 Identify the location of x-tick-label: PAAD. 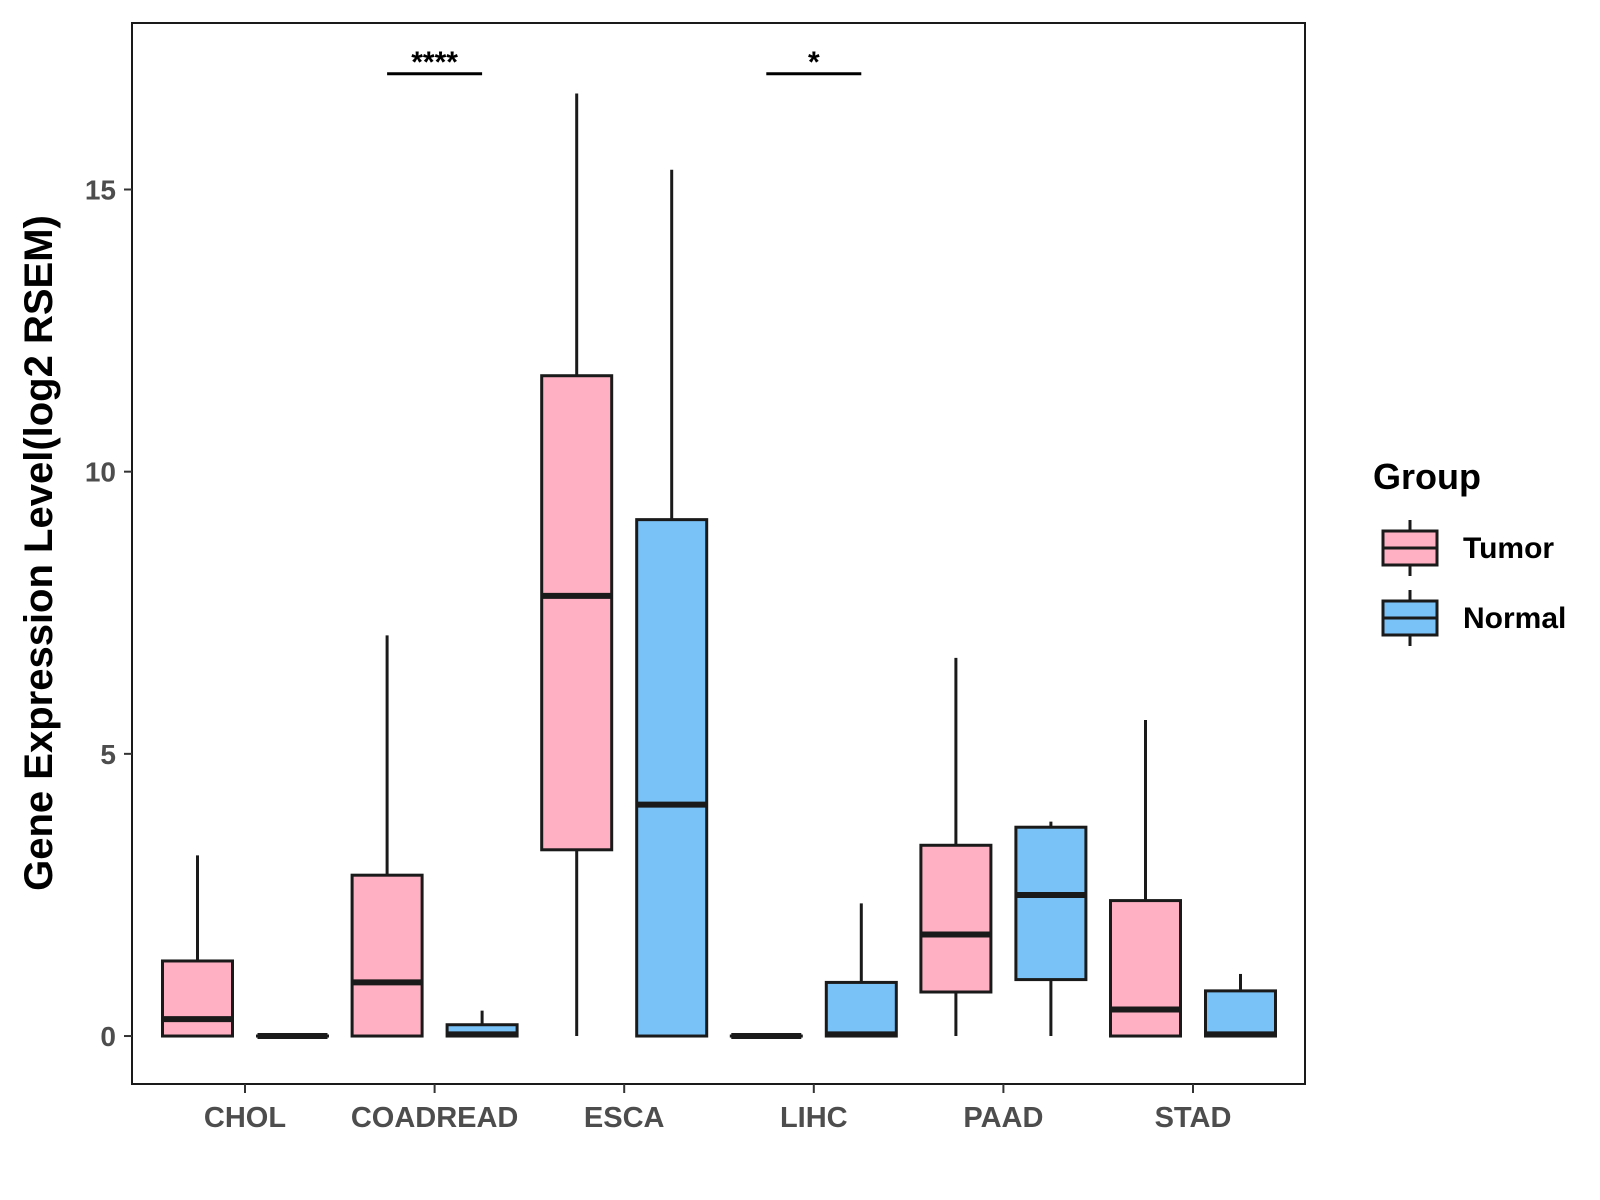
(1003, 1118).